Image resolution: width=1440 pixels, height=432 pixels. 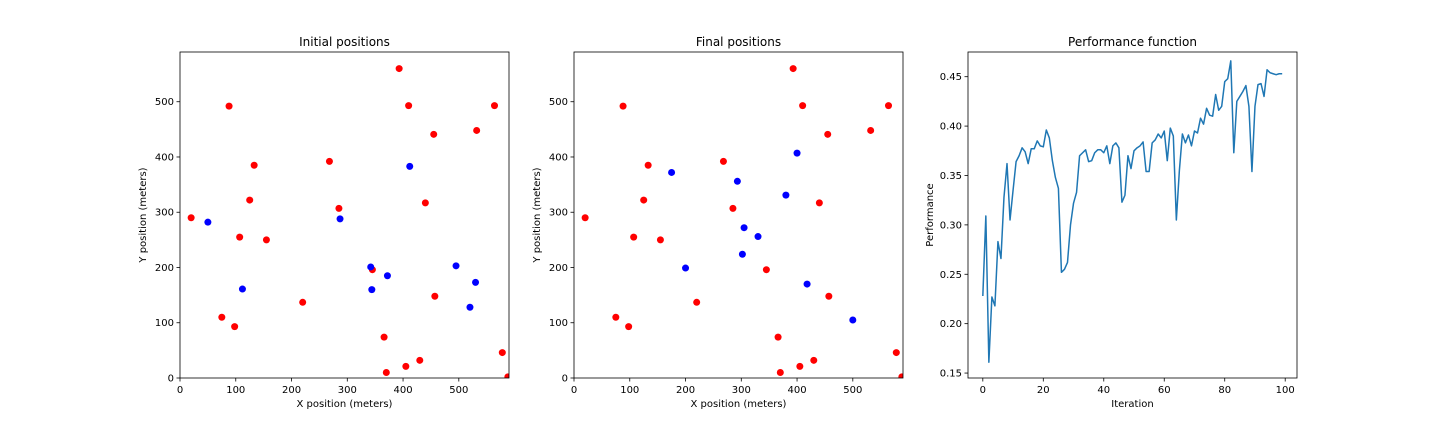 What do you see at coordinates (1132, 211) in the screenshot?
I see `series-line` at bounding box center [1132, 211].